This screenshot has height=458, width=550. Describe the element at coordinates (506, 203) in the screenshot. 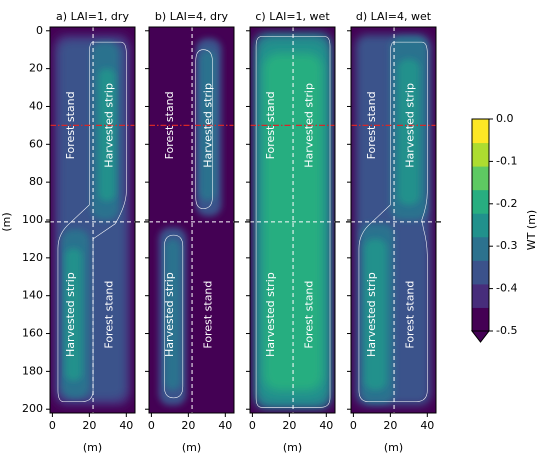

I see `colorbar-tick-label: -0.2` at that location.